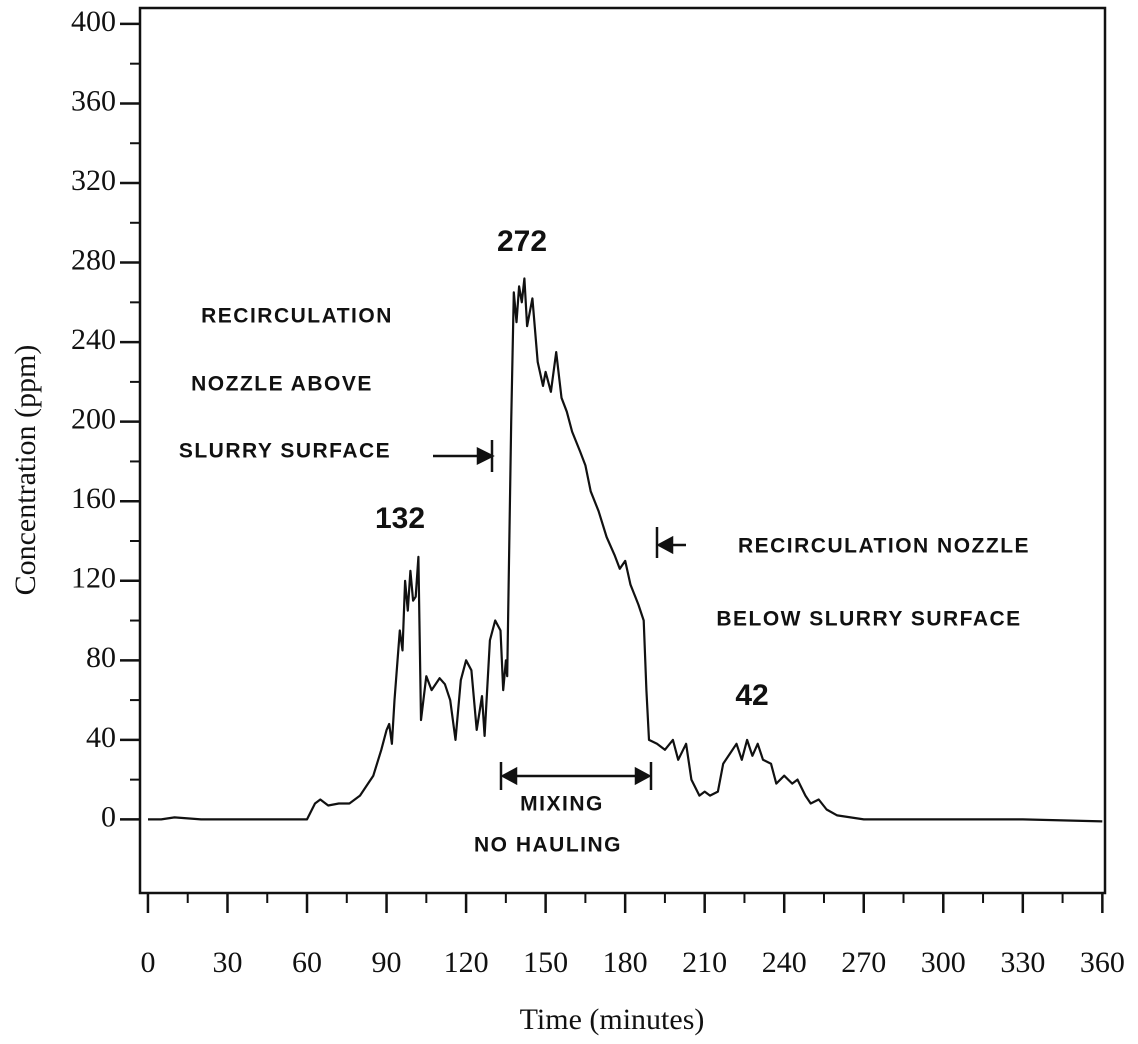  Describe the element at coordinates (559, 615) in the screenshot. I see `arrows` at that location.